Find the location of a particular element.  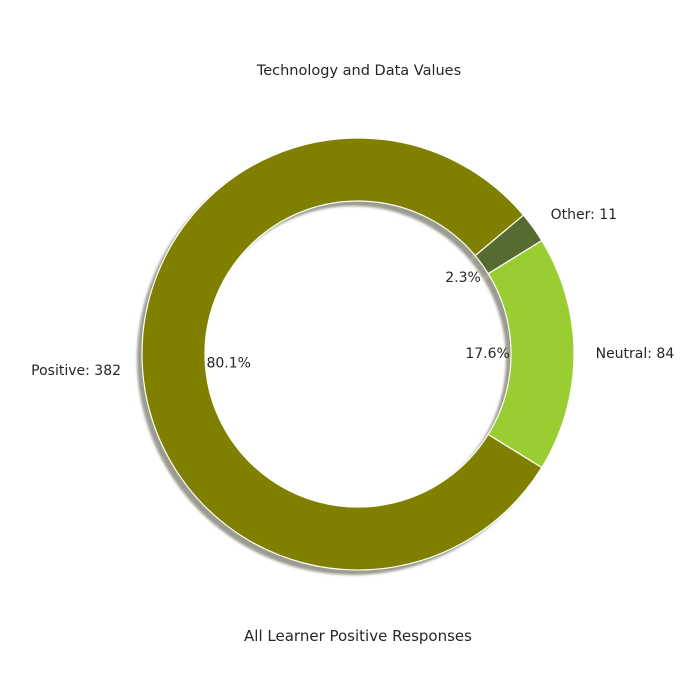

slice-percent-other: 2.3% is located at coordinates (463, 278).